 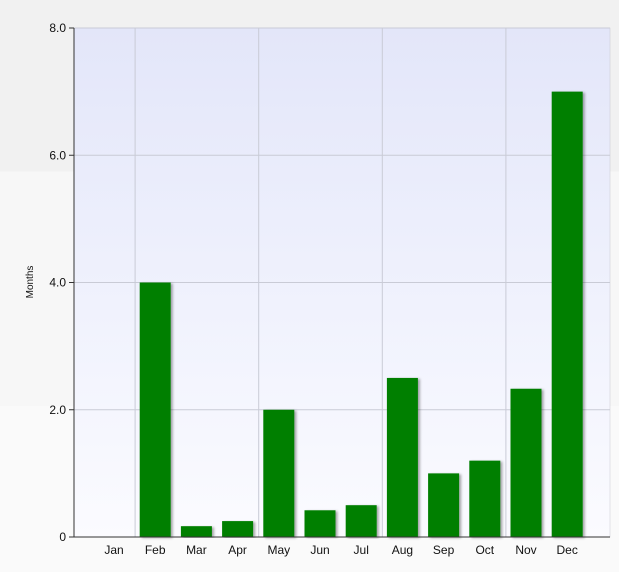 What do you see at coordinates (567, 550) in the screenshot?
I see `x-tick-label-dec: Dec` at bounding box center [567, 550].